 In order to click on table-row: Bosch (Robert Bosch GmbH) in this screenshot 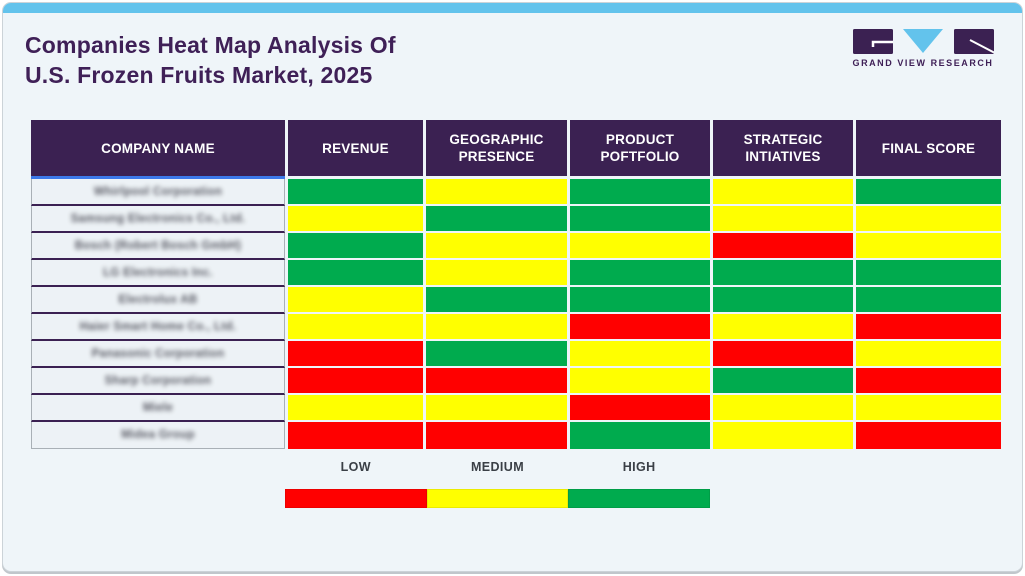, I will do `click(516, 246)`.